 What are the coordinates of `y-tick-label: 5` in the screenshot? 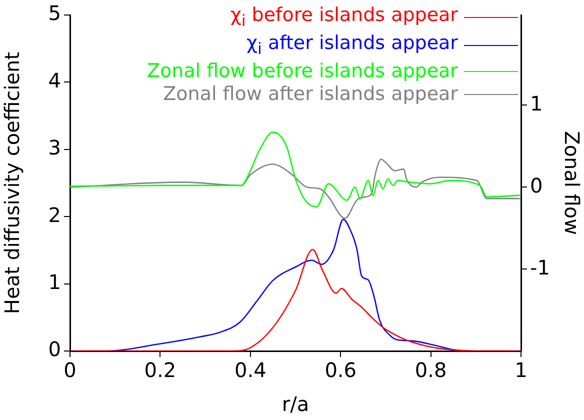 It's located at (54, 13).